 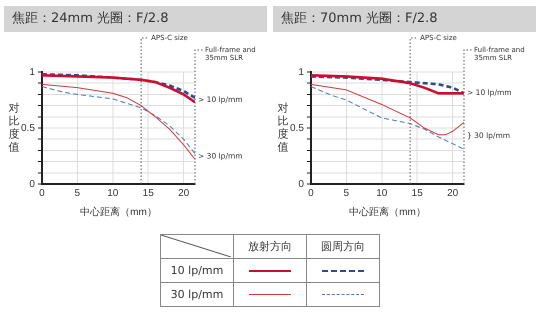 I want to click on text: 圆周方向, so click(x=343, y=246).